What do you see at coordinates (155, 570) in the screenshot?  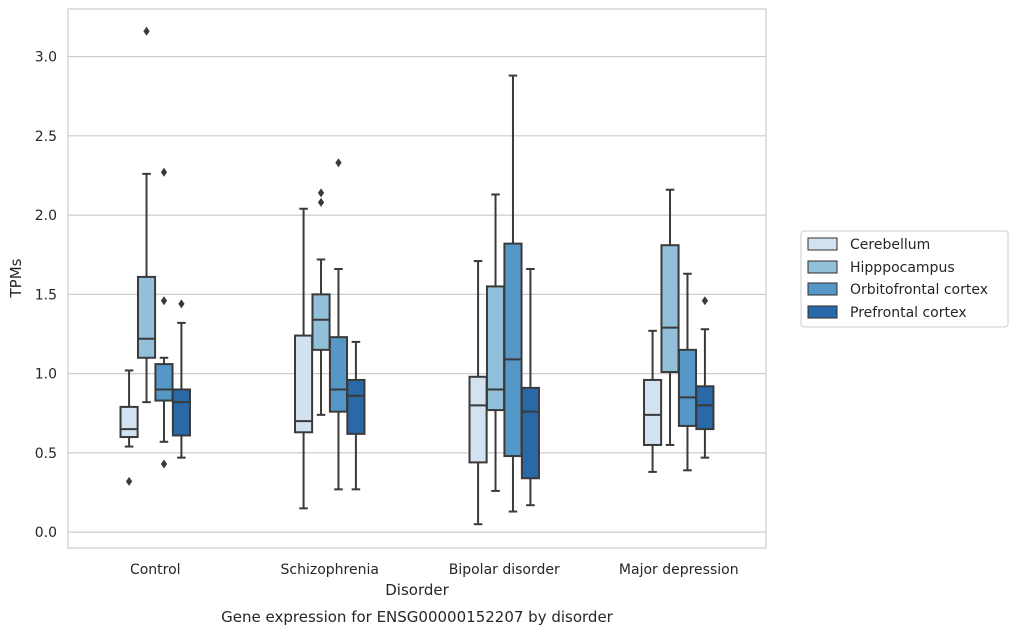 I see `x-tick-label: Control` at bounding box center [155, 570].